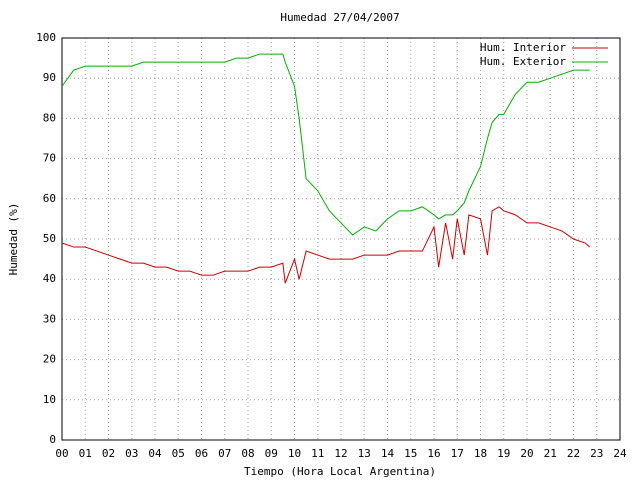 Image resolution: width=640 pixels, height=480 pixels. I want to click on x-tick-label: 23, so click(596, 453).